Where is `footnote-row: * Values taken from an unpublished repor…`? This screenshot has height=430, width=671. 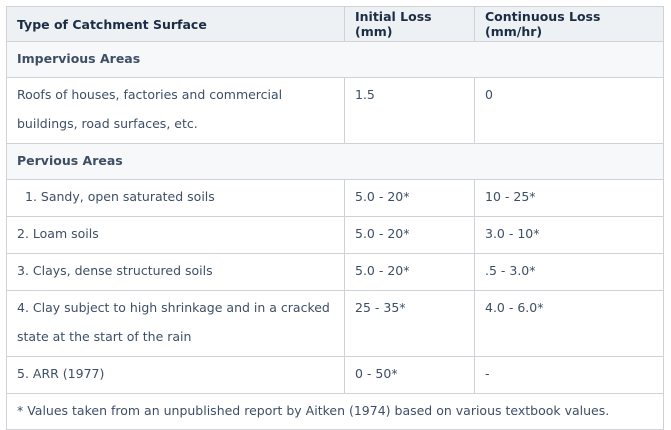
footnote-row: * Values taken from an unpublished repor… is located at coordinates (335, 411).